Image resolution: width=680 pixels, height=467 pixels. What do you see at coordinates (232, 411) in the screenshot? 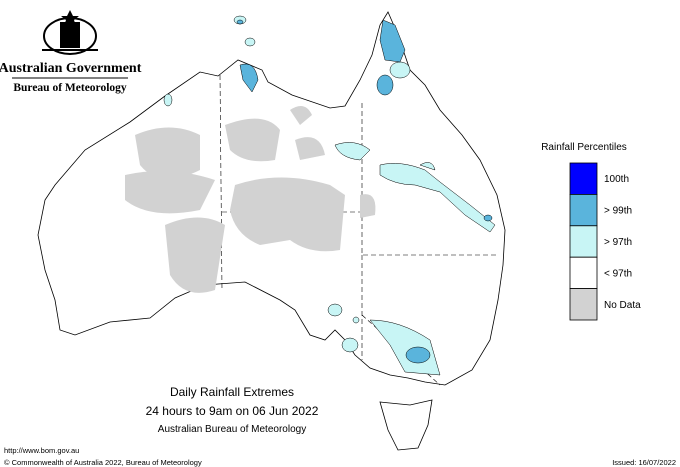
I see `caption-subtitle: 24 hours to 9am on 06 Jun 2022` at bounding box center [232, 411].